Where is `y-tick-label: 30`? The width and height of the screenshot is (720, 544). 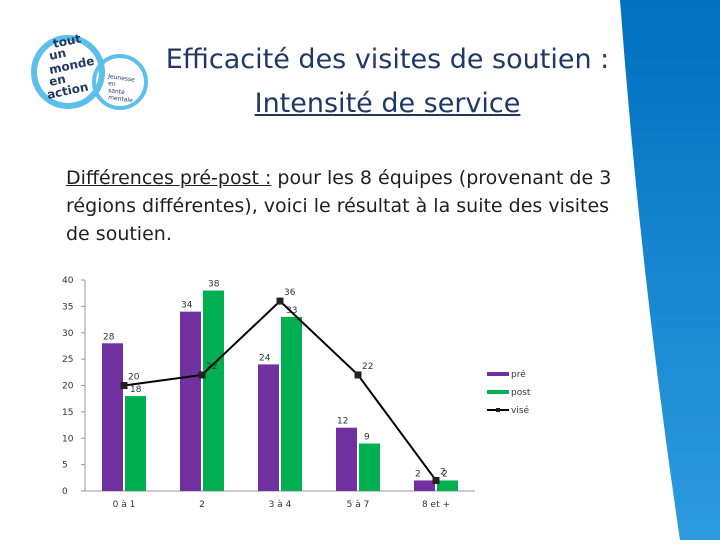 y-tick-label: 30 is located at coordinates (68, 334).